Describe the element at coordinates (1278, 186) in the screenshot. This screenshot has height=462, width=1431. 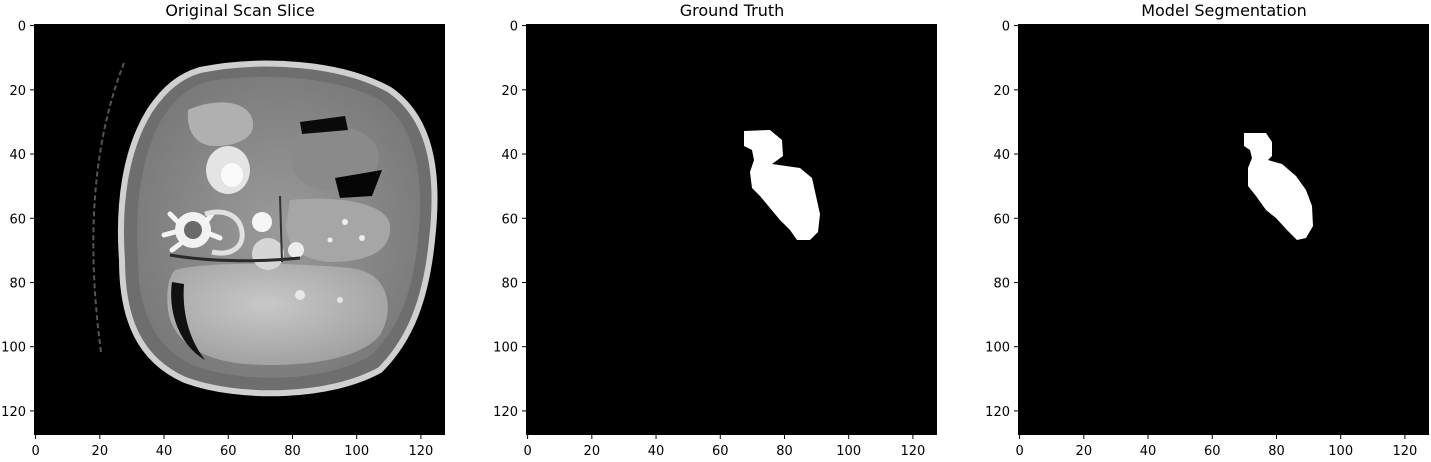
I see `predicted-mask-region` at that location.